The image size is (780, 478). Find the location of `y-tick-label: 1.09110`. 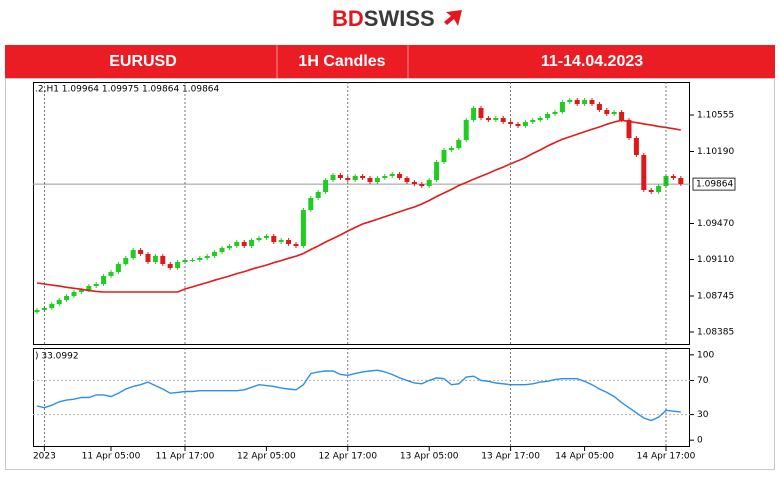

y-tick-label: 1.09110 is located at coordinates (715, 260).